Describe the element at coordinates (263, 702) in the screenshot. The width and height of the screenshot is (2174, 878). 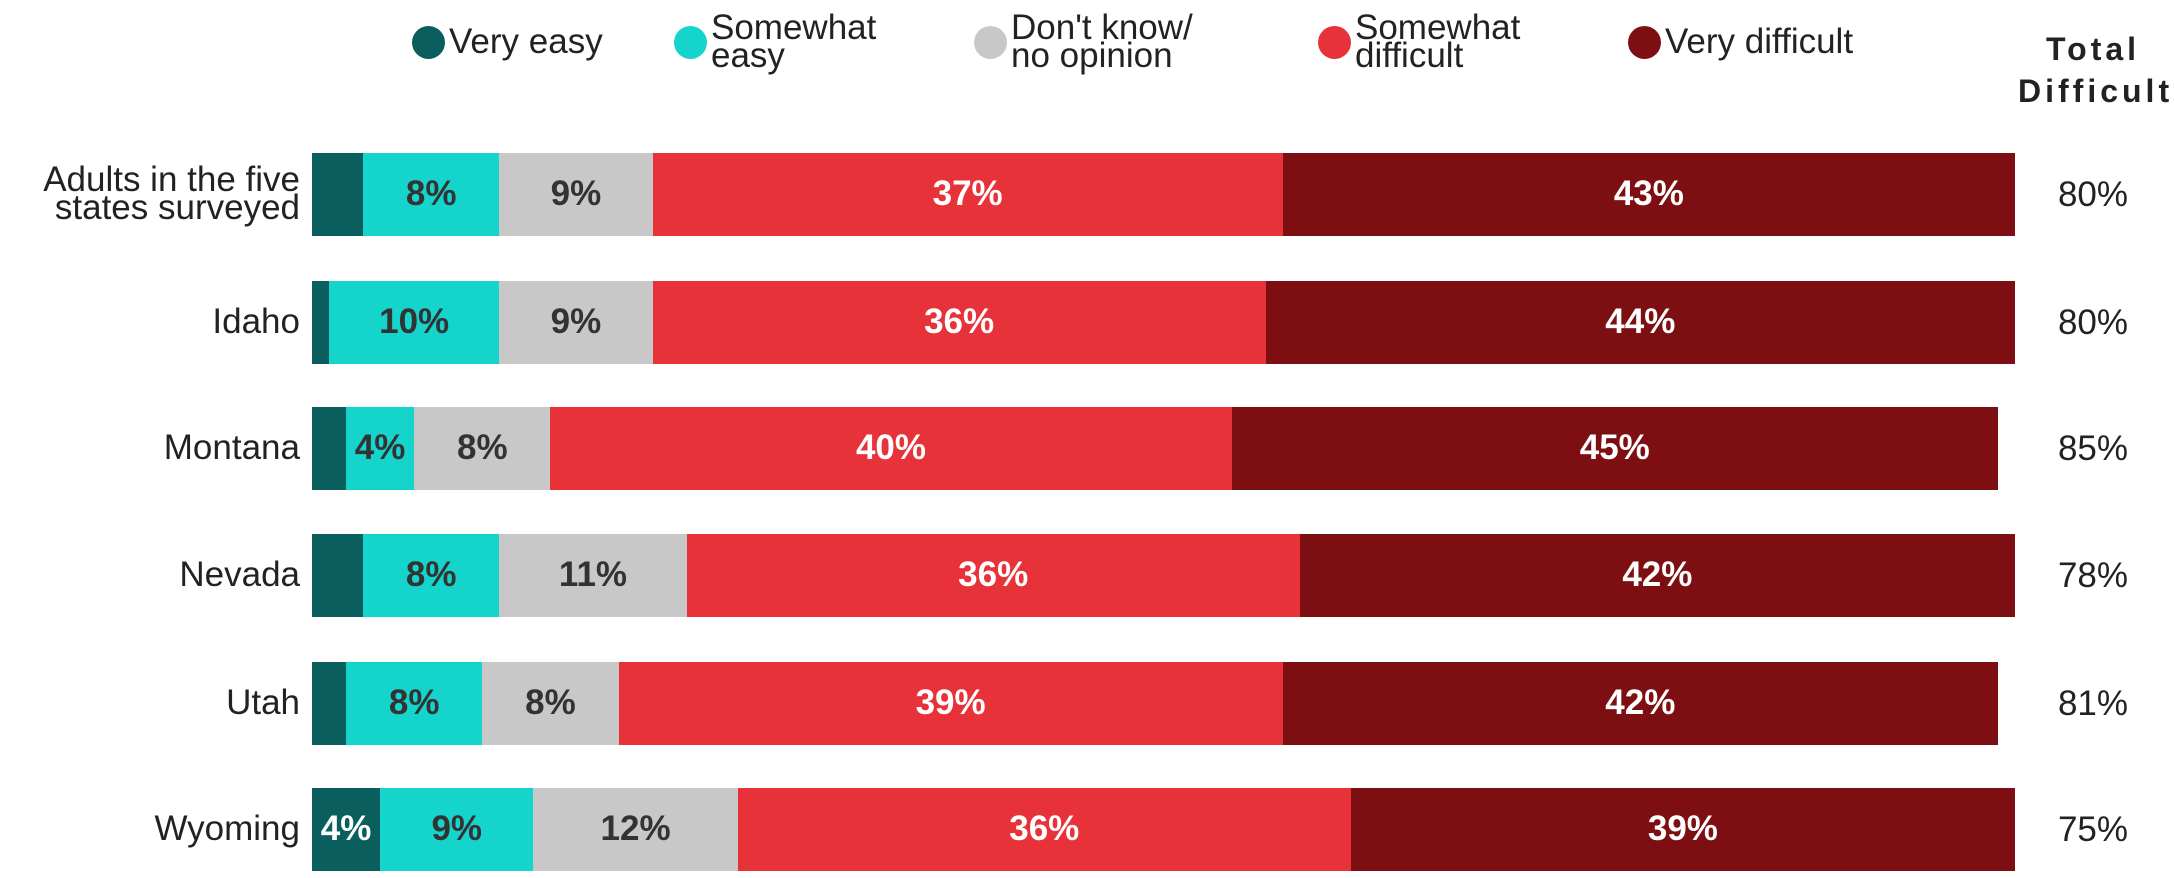
I see `category-label: Utah` at that location.